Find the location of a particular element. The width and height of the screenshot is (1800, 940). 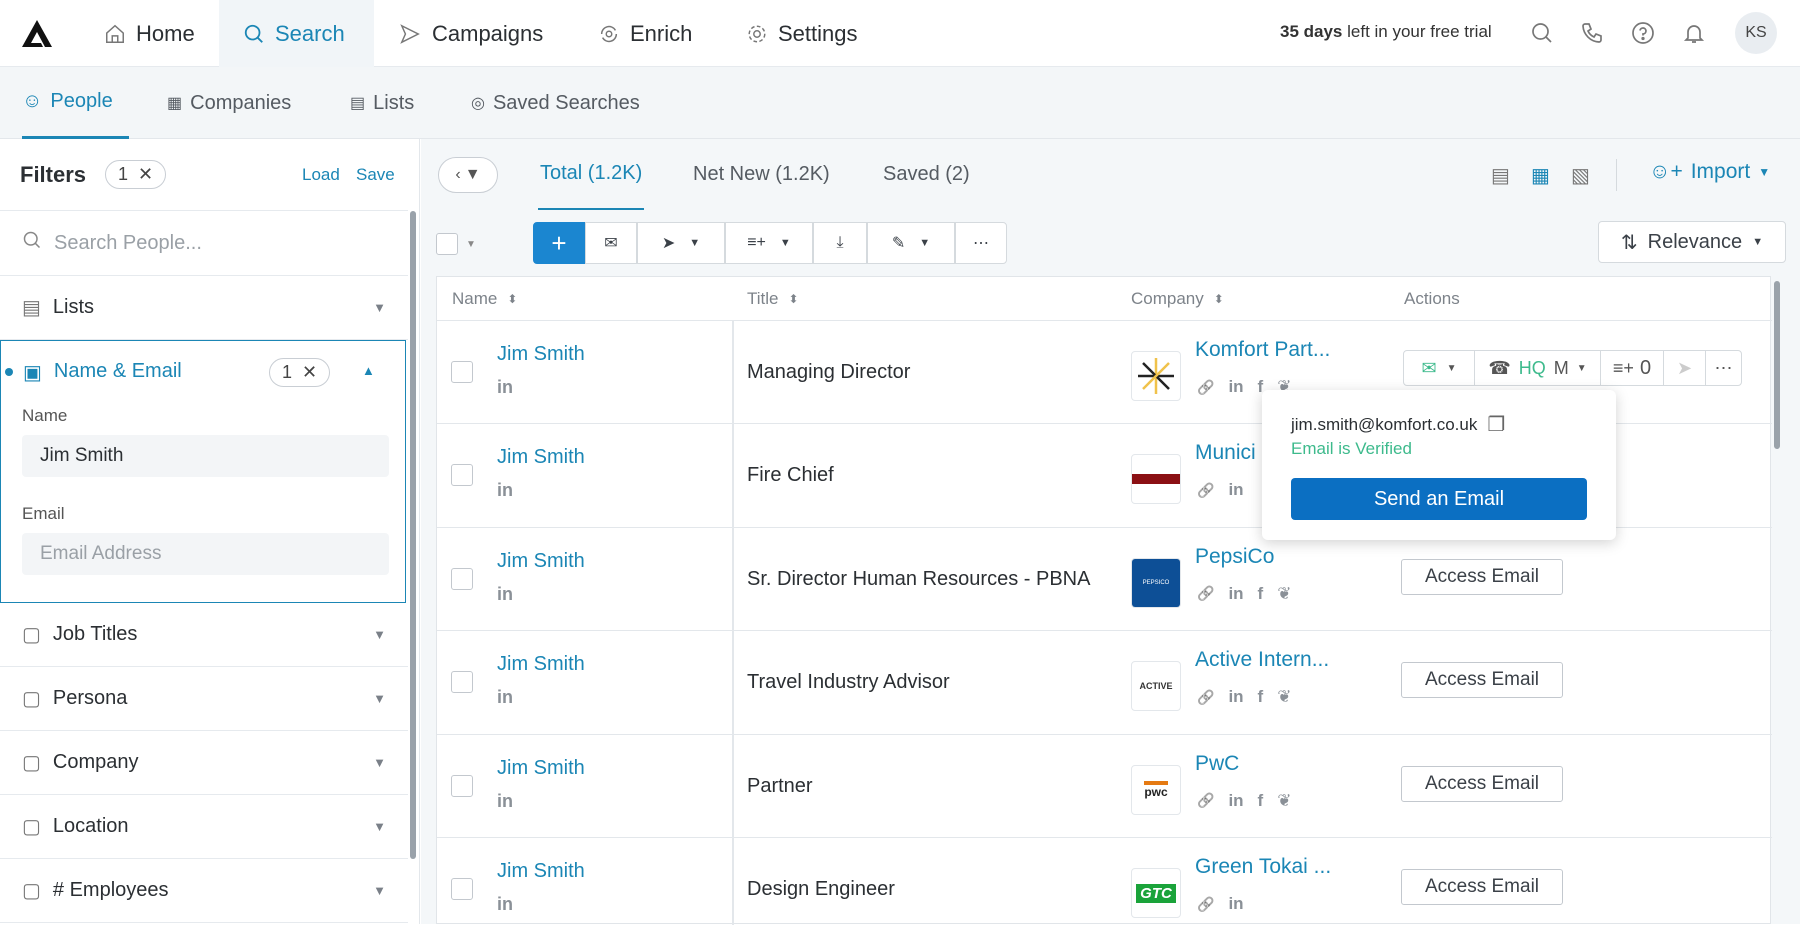

tab-people: ☺ People is located at coordinates (75, 103).